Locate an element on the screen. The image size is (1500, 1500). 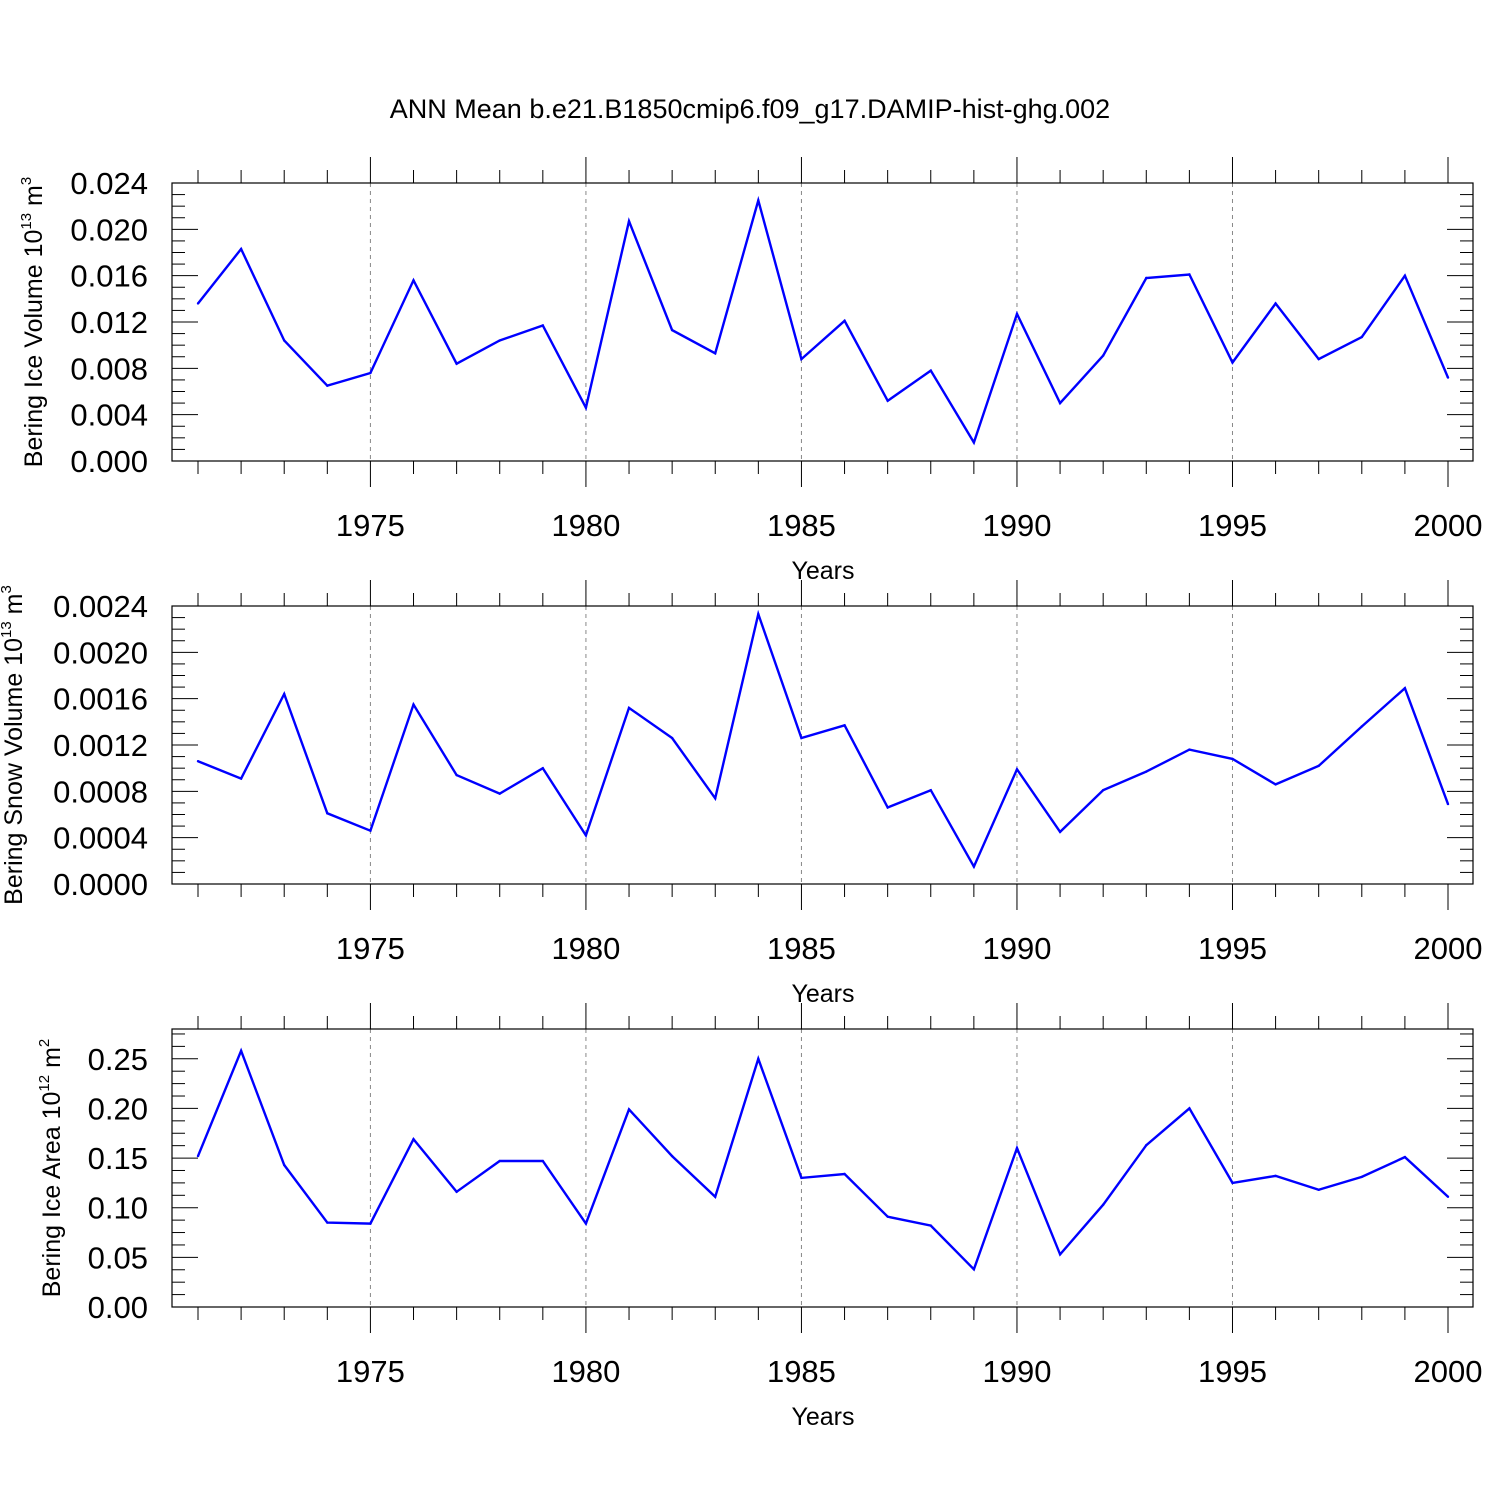
y-tick-label: 0.0020 is located at coordinates (100, 652).